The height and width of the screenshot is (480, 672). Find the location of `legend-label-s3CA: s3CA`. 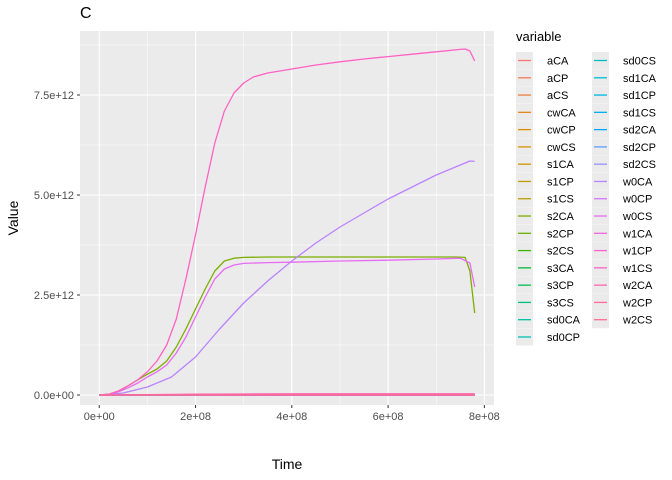

legend-label-s3CA: s3CA is located at coordinates (561, 269).